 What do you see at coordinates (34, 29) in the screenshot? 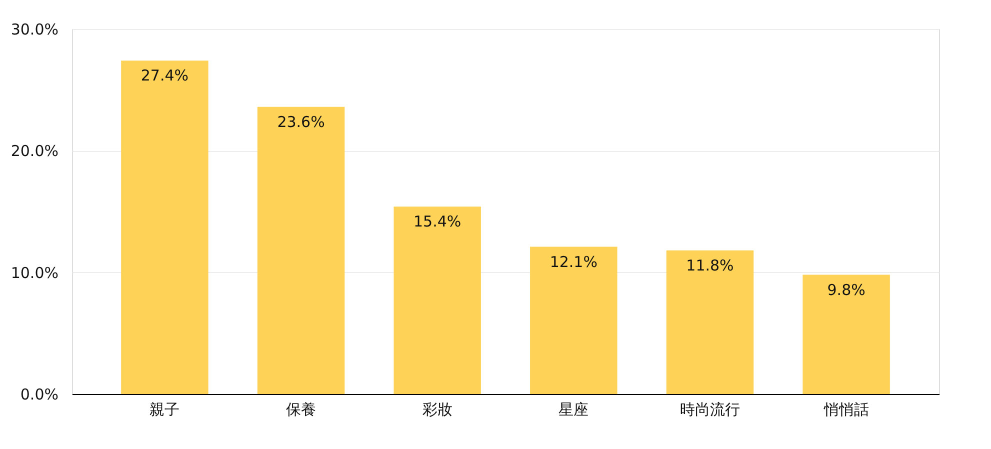
I see `y-tick-label: 30.0%` at bounding box center [34, 29].